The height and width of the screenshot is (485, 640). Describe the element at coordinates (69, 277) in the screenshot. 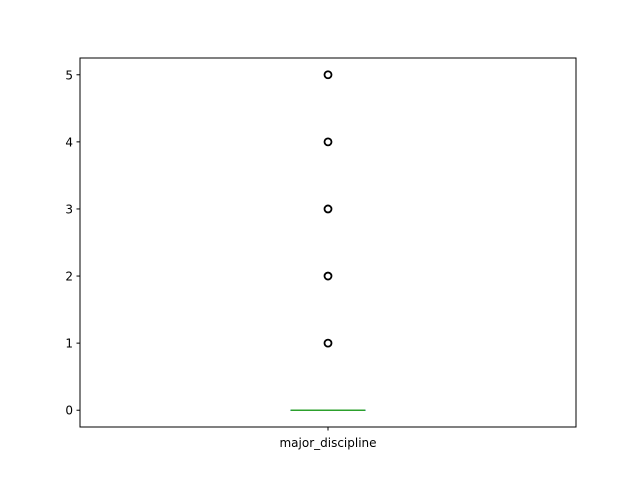

I see `y-tick-label: 2` at that location.